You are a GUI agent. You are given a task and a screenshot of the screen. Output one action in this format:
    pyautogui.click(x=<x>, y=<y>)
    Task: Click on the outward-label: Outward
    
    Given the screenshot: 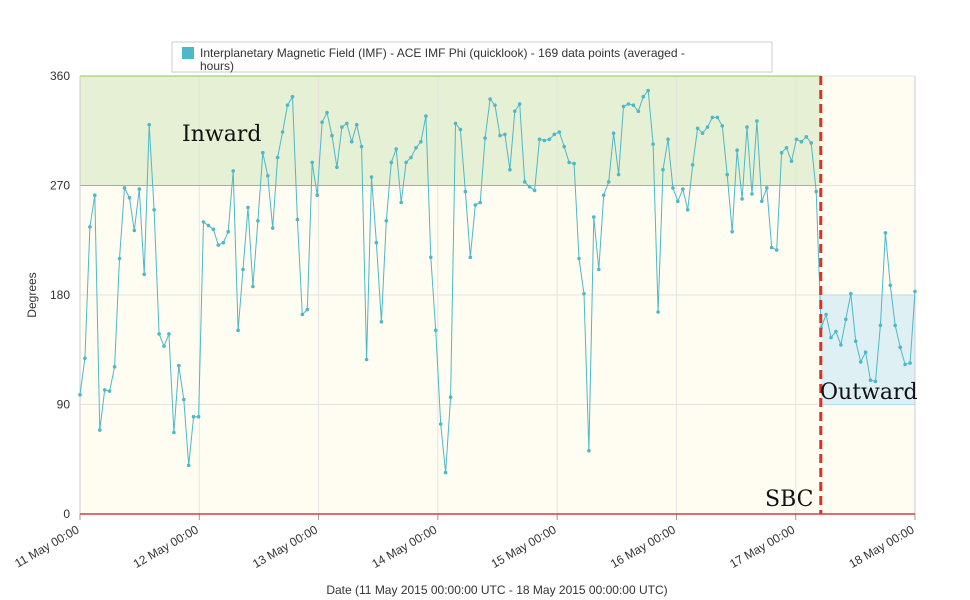 What is the action you would take?
    pyautogui.click(x=869, y=392)
    